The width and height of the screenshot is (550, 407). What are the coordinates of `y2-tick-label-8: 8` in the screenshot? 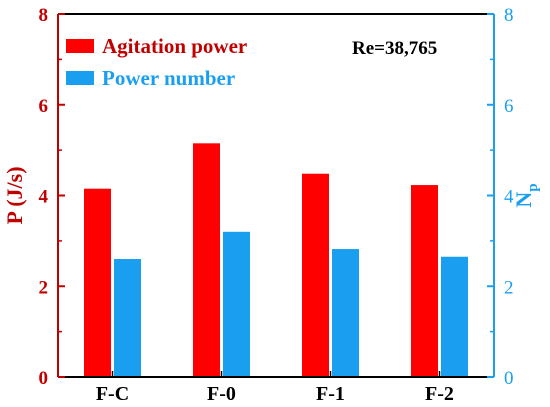 It's located at (509, 15).